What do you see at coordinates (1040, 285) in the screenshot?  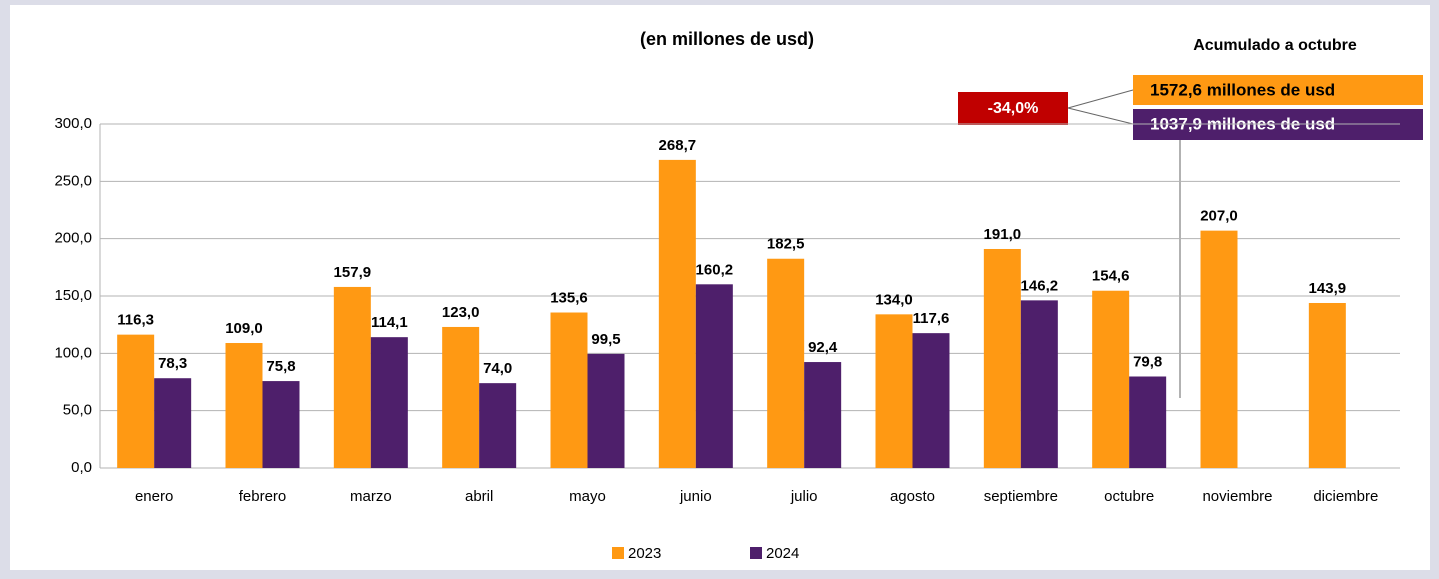 I see `value-label: 146,2` at bounding box center [1040, 285].